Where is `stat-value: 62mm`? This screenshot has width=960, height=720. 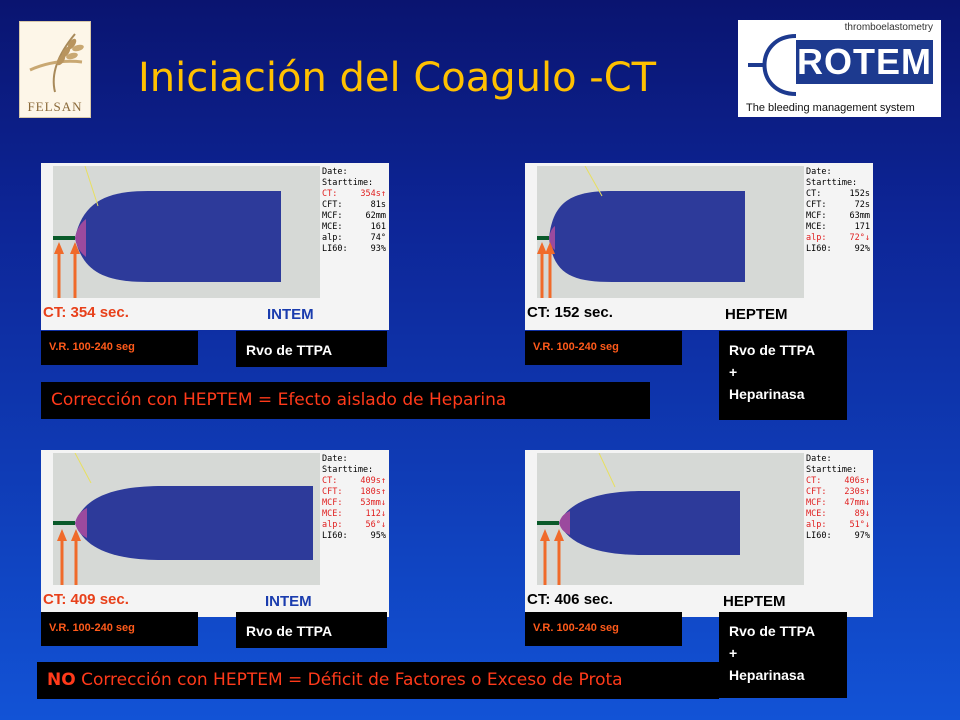
stat-value: 62mm is located at coordinates (375, 216).